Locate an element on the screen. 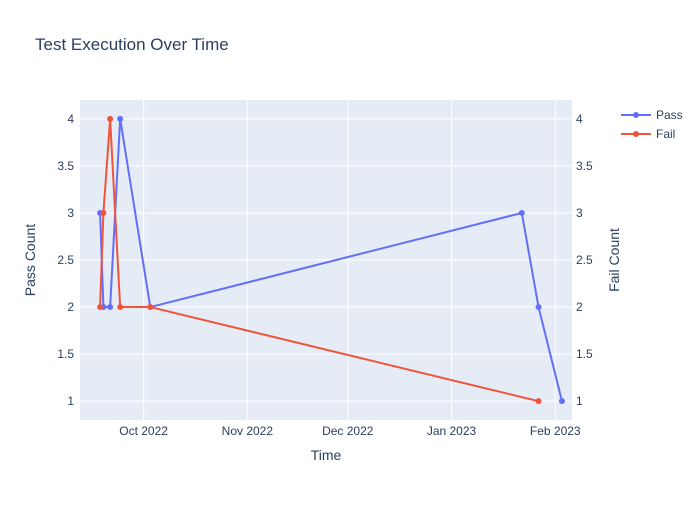 This screenshot has height=505, width=700. y-tick-label-left: 1.5 is located at coordinates (65, 354).